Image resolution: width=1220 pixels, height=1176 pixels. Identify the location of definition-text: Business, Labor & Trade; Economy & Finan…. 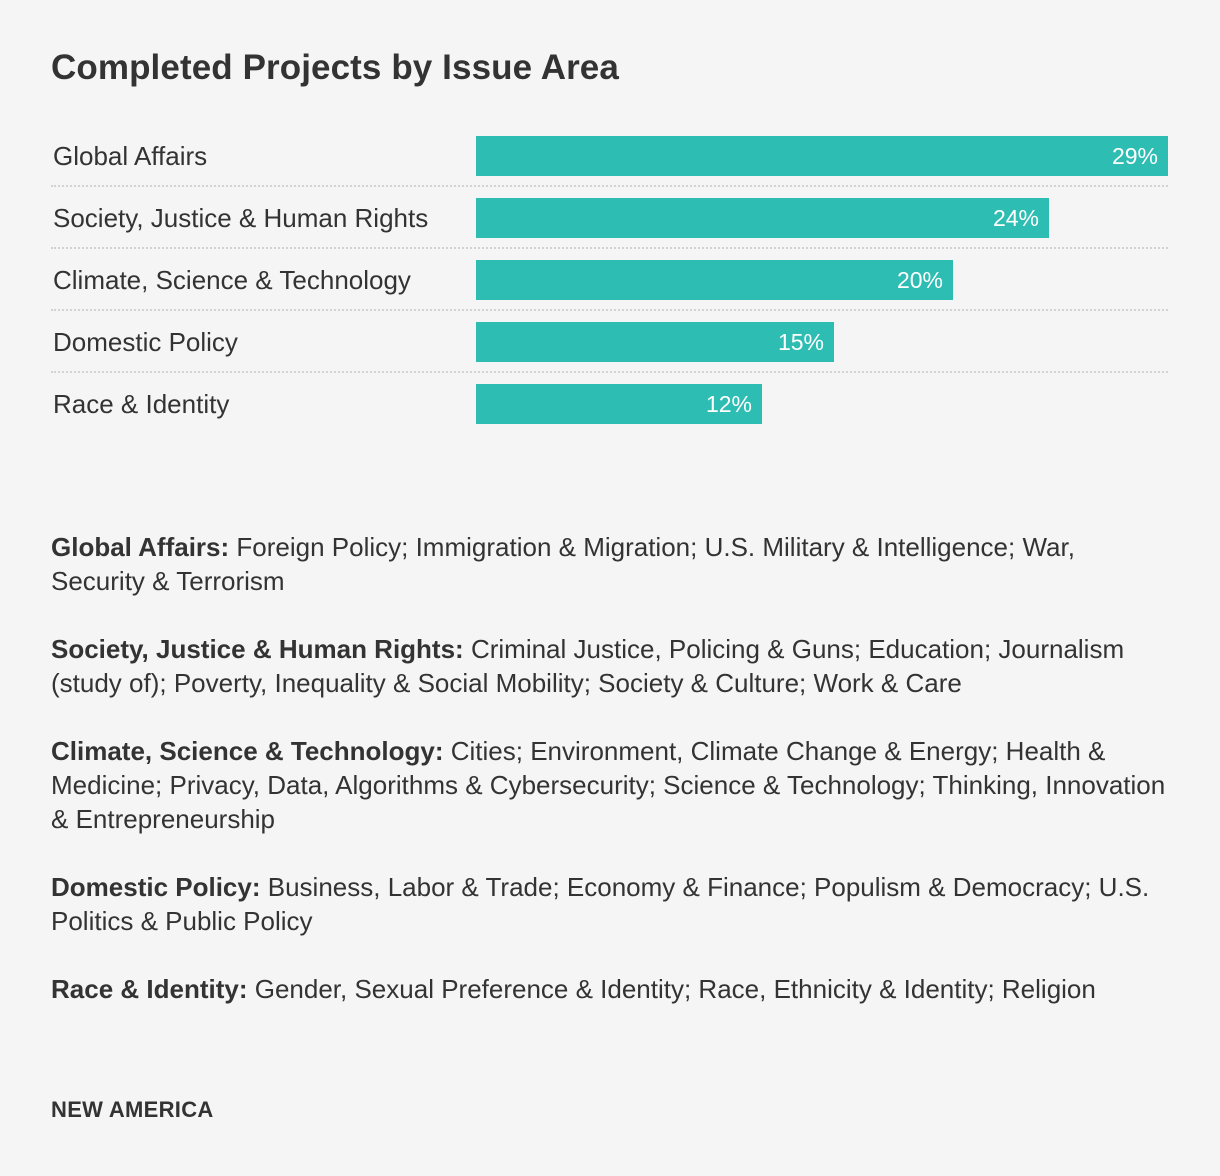
(600, 904).